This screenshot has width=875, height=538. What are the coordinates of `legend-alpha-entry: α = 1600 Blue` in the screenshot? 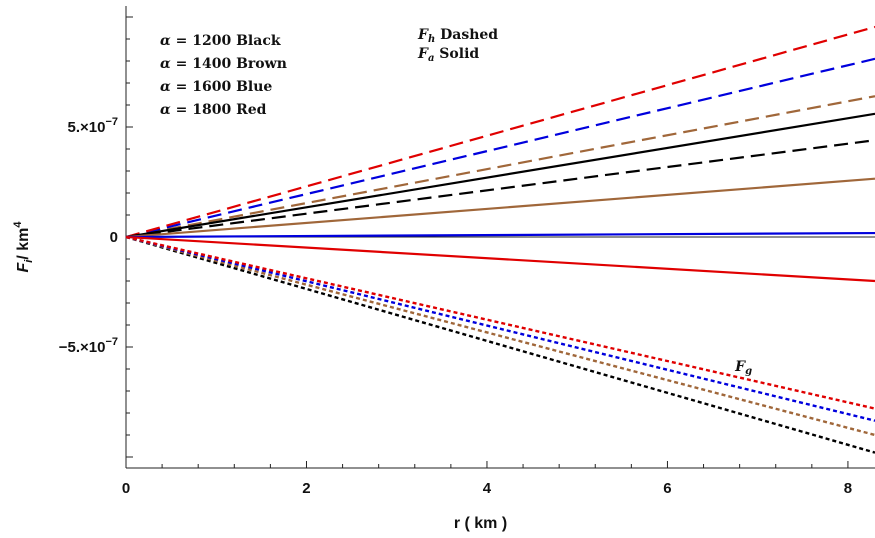 It's located at (216, 87).